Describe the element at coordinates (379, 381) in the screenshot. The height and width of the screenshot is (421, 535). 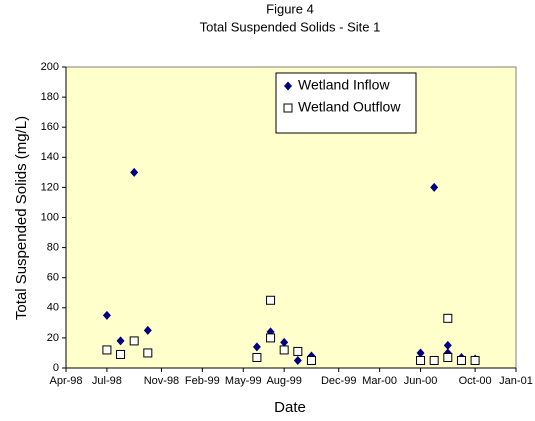
I see `x-tick-label: Mar-00` at that location.